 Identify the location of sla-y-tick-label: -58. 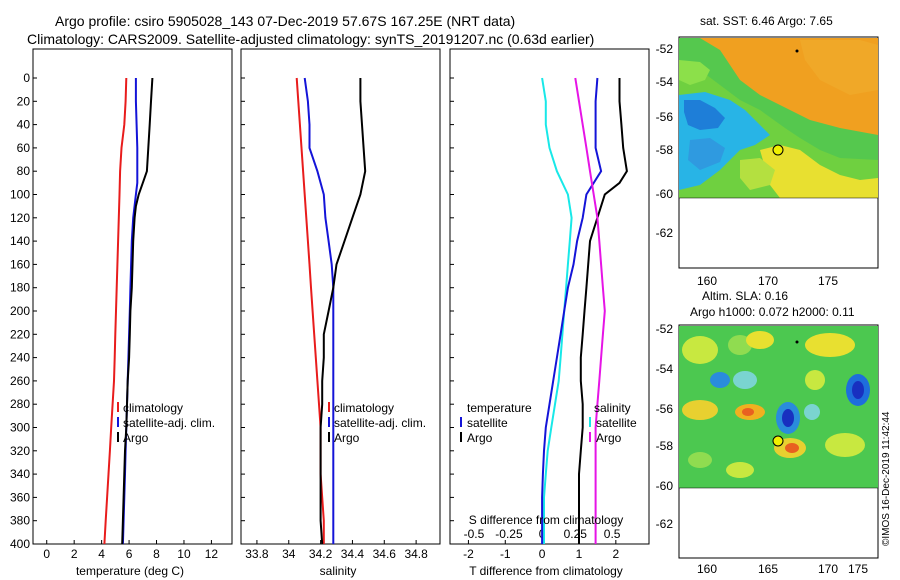
(665, 446).